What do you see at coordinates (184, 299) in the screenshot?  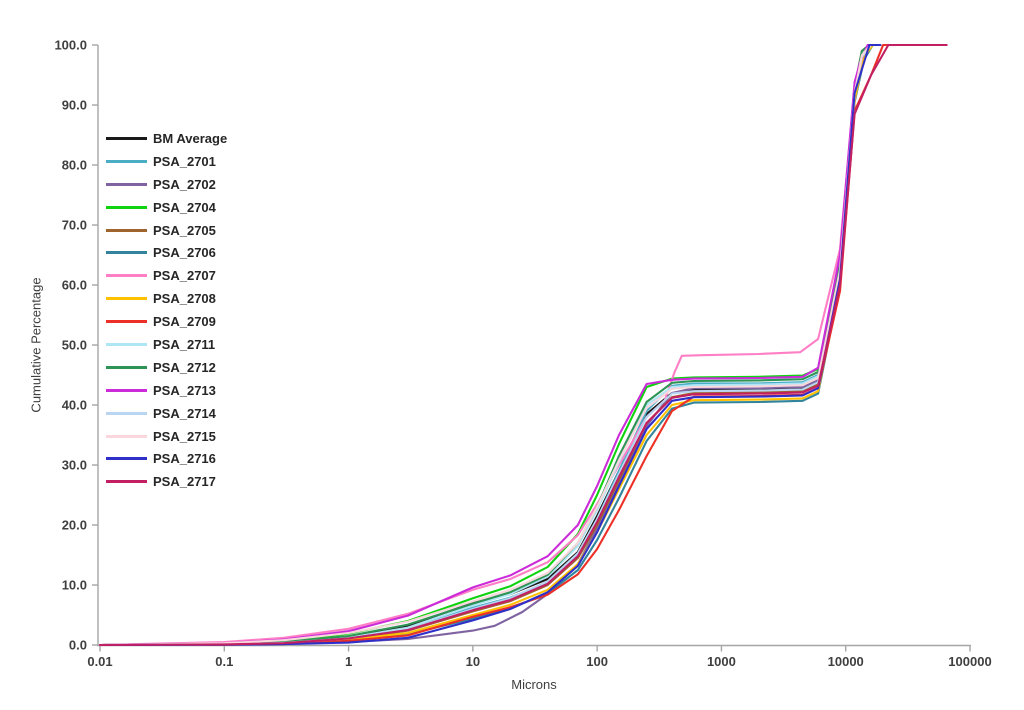 I see `legend-label: PSA_2708` at bounding box center [184, 299].